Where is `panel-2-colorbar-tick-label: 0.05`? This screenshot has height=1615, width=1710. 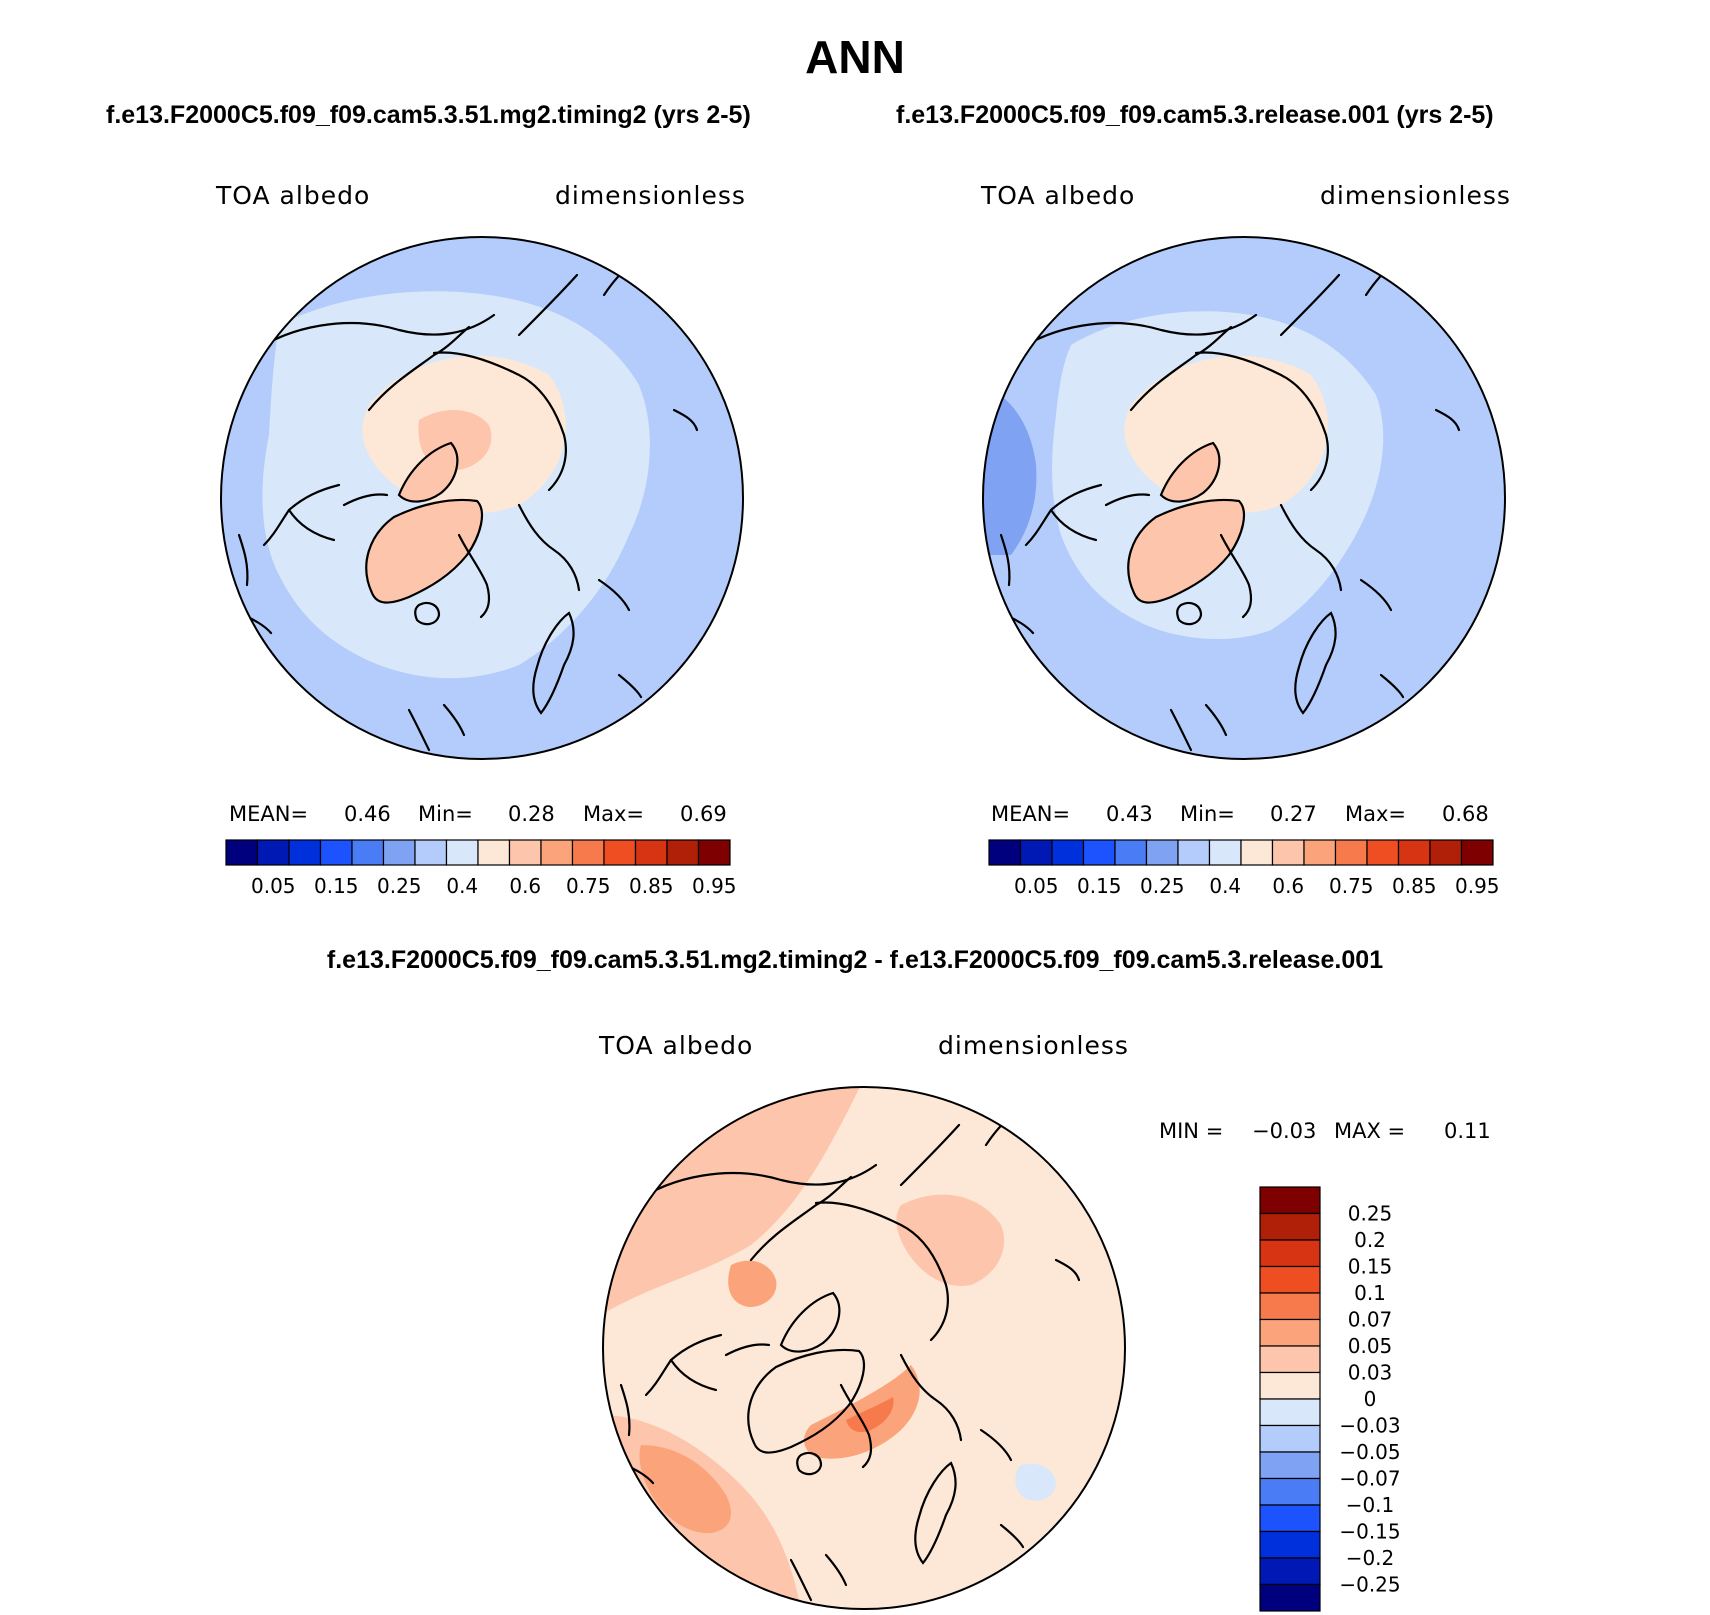 panel-2-colorbar-tick-label: 0.05 is located at coordinates (1036, 886).